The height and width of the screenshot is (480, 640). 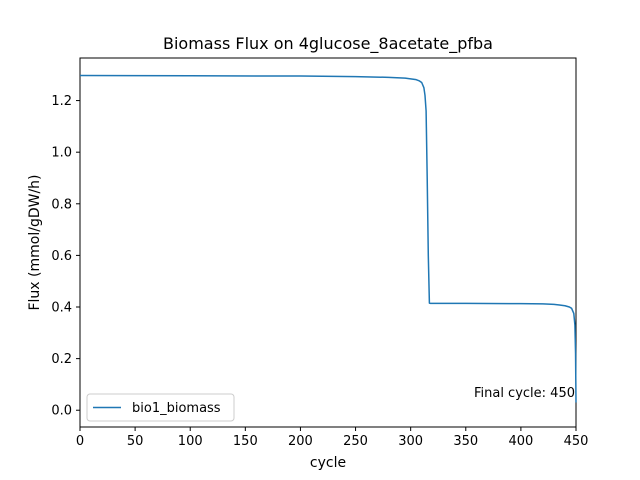 I want to click on x-axis-label: cycle, so click(x=328, y=463).